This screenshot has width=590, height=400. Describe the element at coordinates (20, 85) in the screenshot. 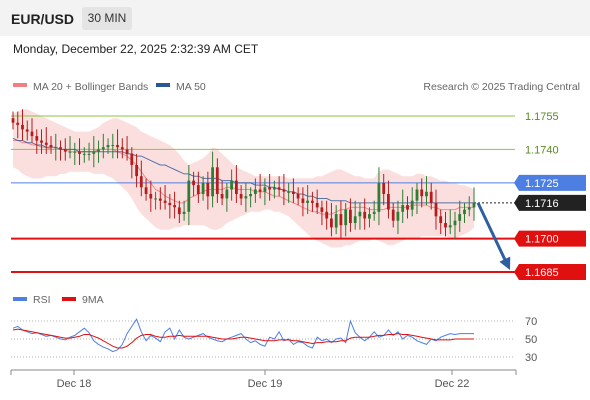

I see `bollinger-legend-swatch` at that location.